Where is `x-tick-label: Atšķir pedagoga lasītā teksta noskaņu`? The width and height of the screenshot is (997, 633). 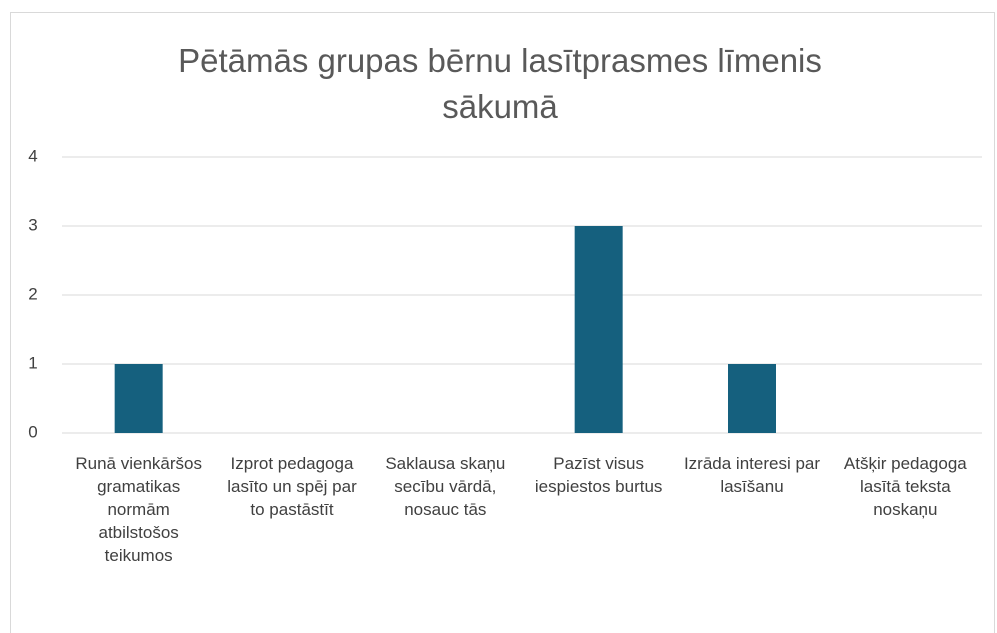
x-tick-label: Atšķir pedagoga lasītā teksta noskaņu is located at coordinates (905, 486).